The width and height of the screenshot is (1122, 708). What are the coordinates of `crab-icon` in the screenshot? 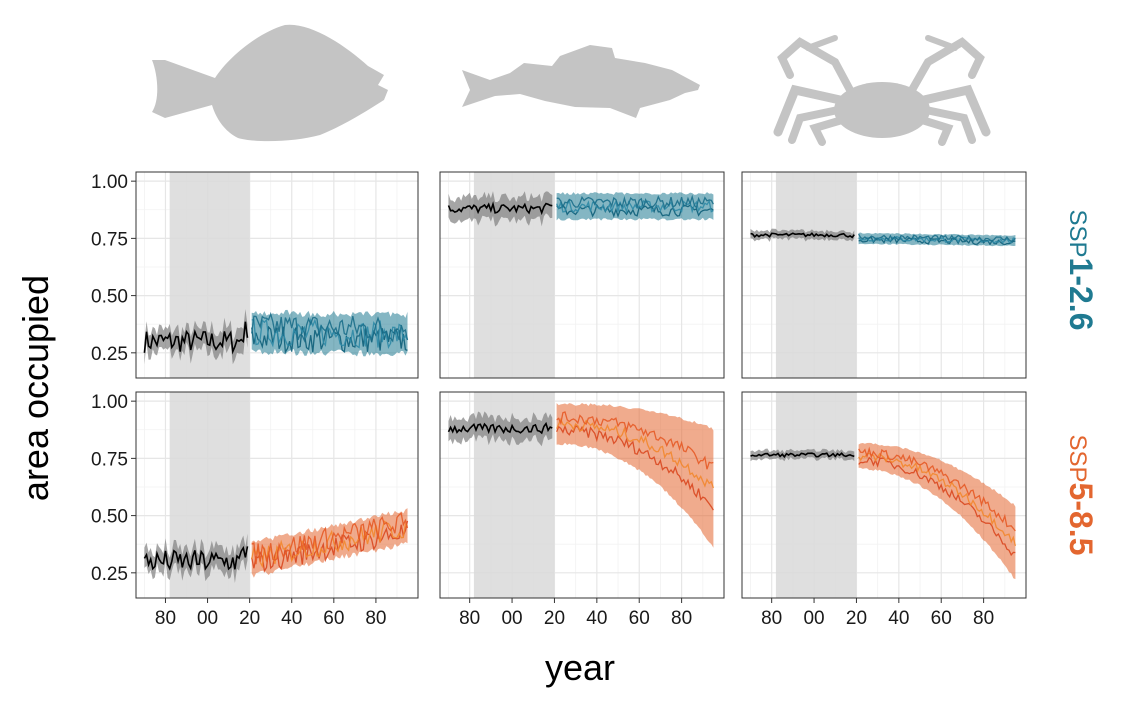 It's located at (882, 90).